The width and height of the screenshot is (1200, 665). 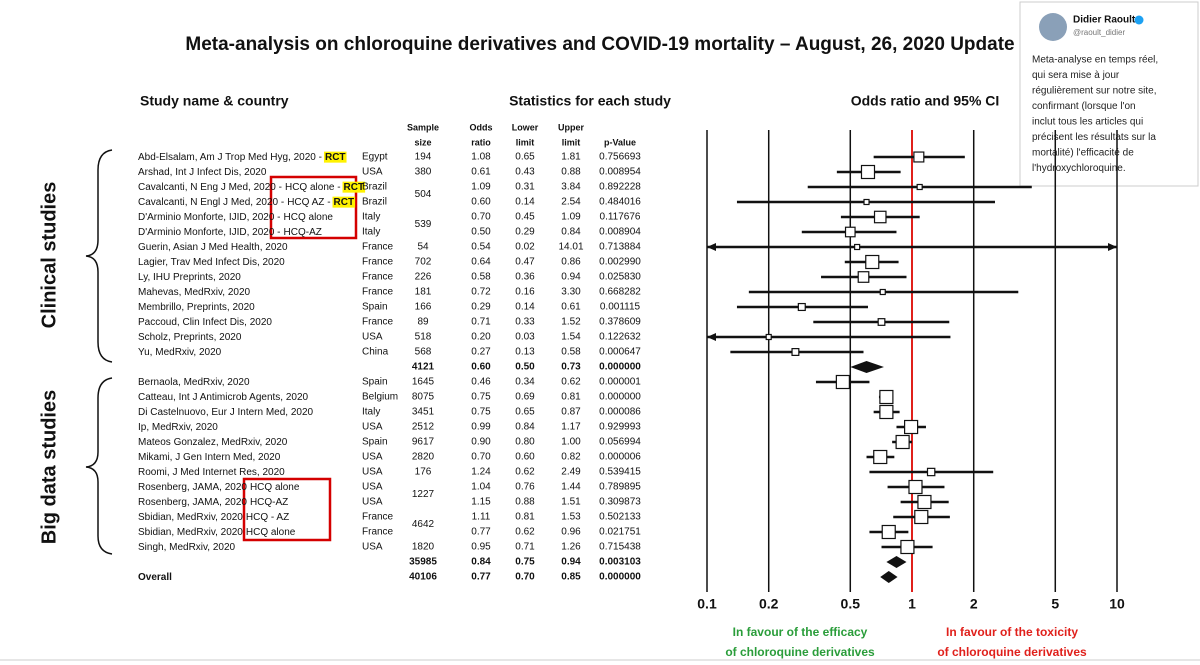 I want to click on sample-size: 1645, so click(x=423, y=382).